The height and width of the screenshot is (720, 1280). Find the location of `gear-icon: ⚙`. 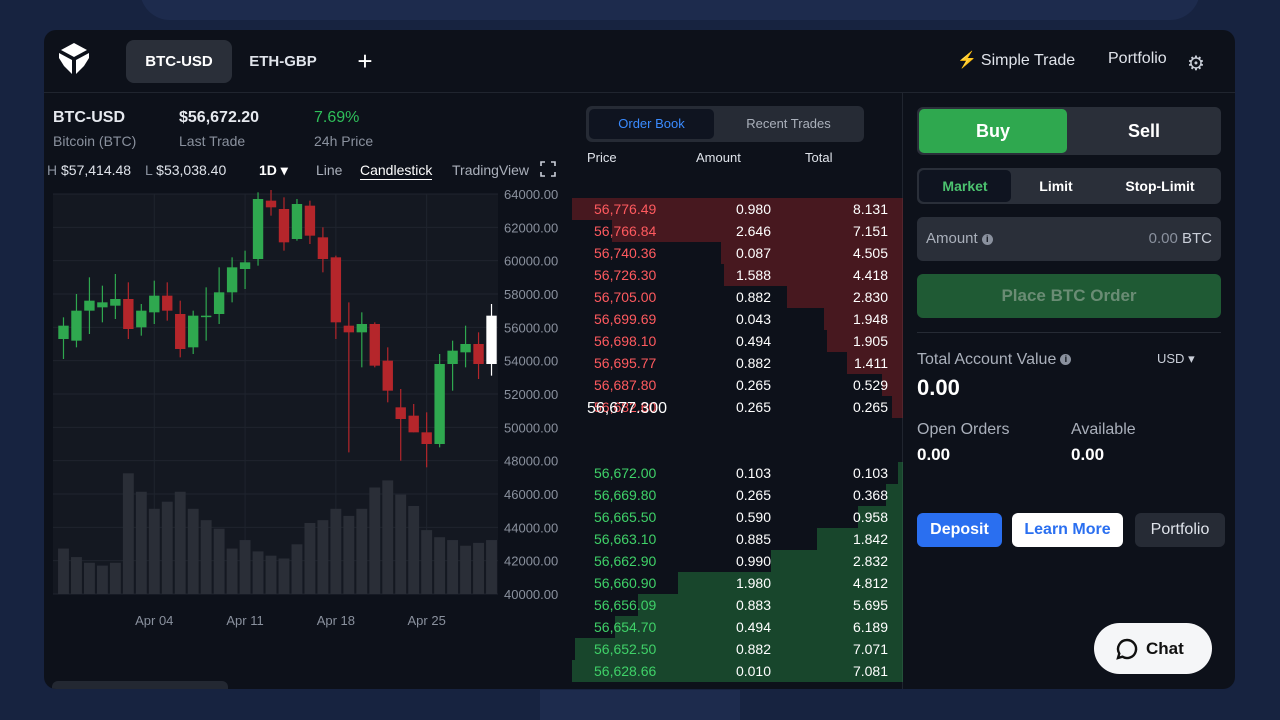

gear-icon: ⚙ is located at coordinates (1196, 64).